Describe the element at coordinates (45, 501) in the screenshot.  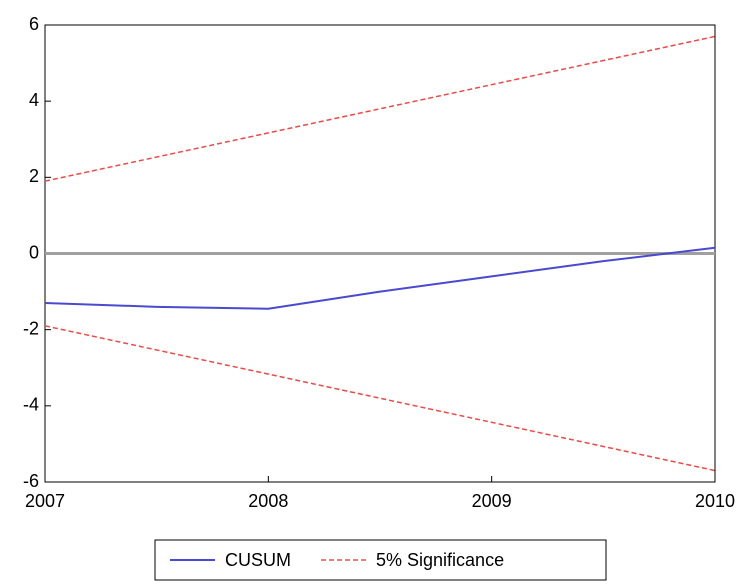
I see `x-tick-label: 2007` at that location.